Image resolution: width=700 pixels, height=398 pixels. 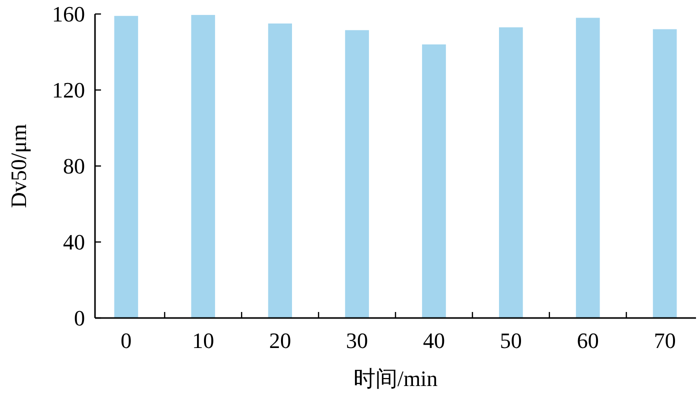 What do you see at coordinates (68, 14) in the screenshot?
I see `y-tick-label: 160` at bounding box center [68, 14].